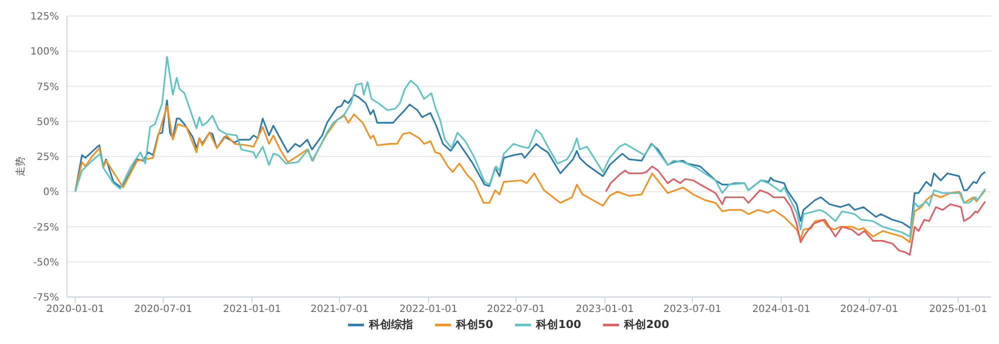 This screenshot has height=344, width=999. Describe the element at coordinates (795, 211) in the screenshot. I see `line-series` at that location.